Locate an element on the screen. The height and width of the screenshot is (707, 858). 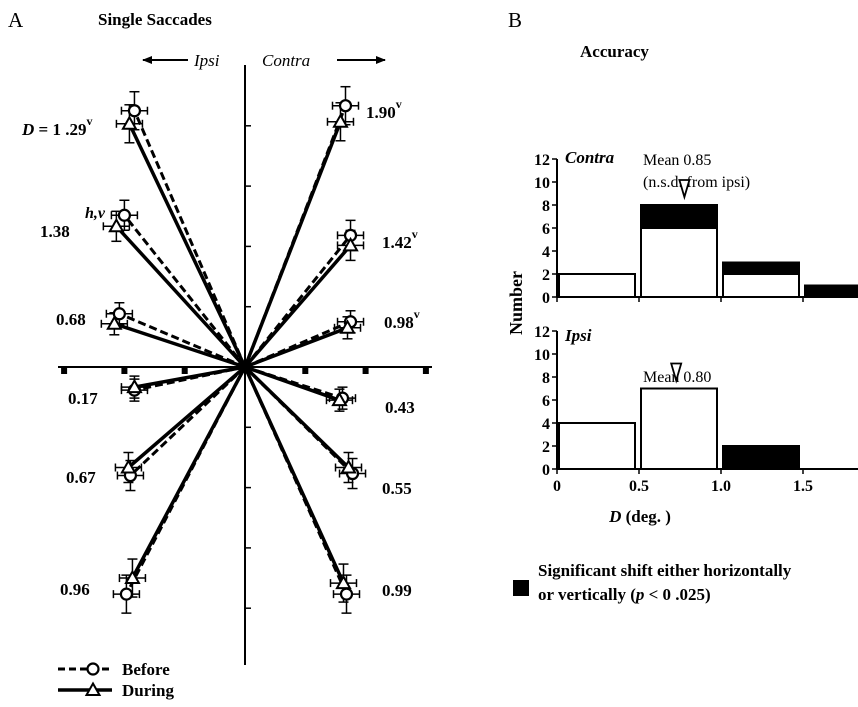
target-label-value: 1.42 is located at coordinates (397, 242).